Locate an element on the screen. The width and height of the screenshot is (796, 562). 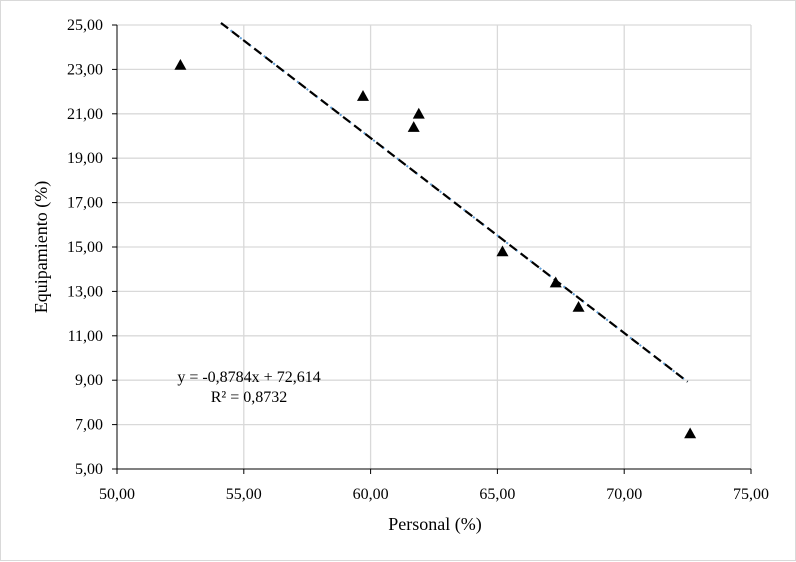
x-tick-label: 50,00 is located at coordinates (117, 494).